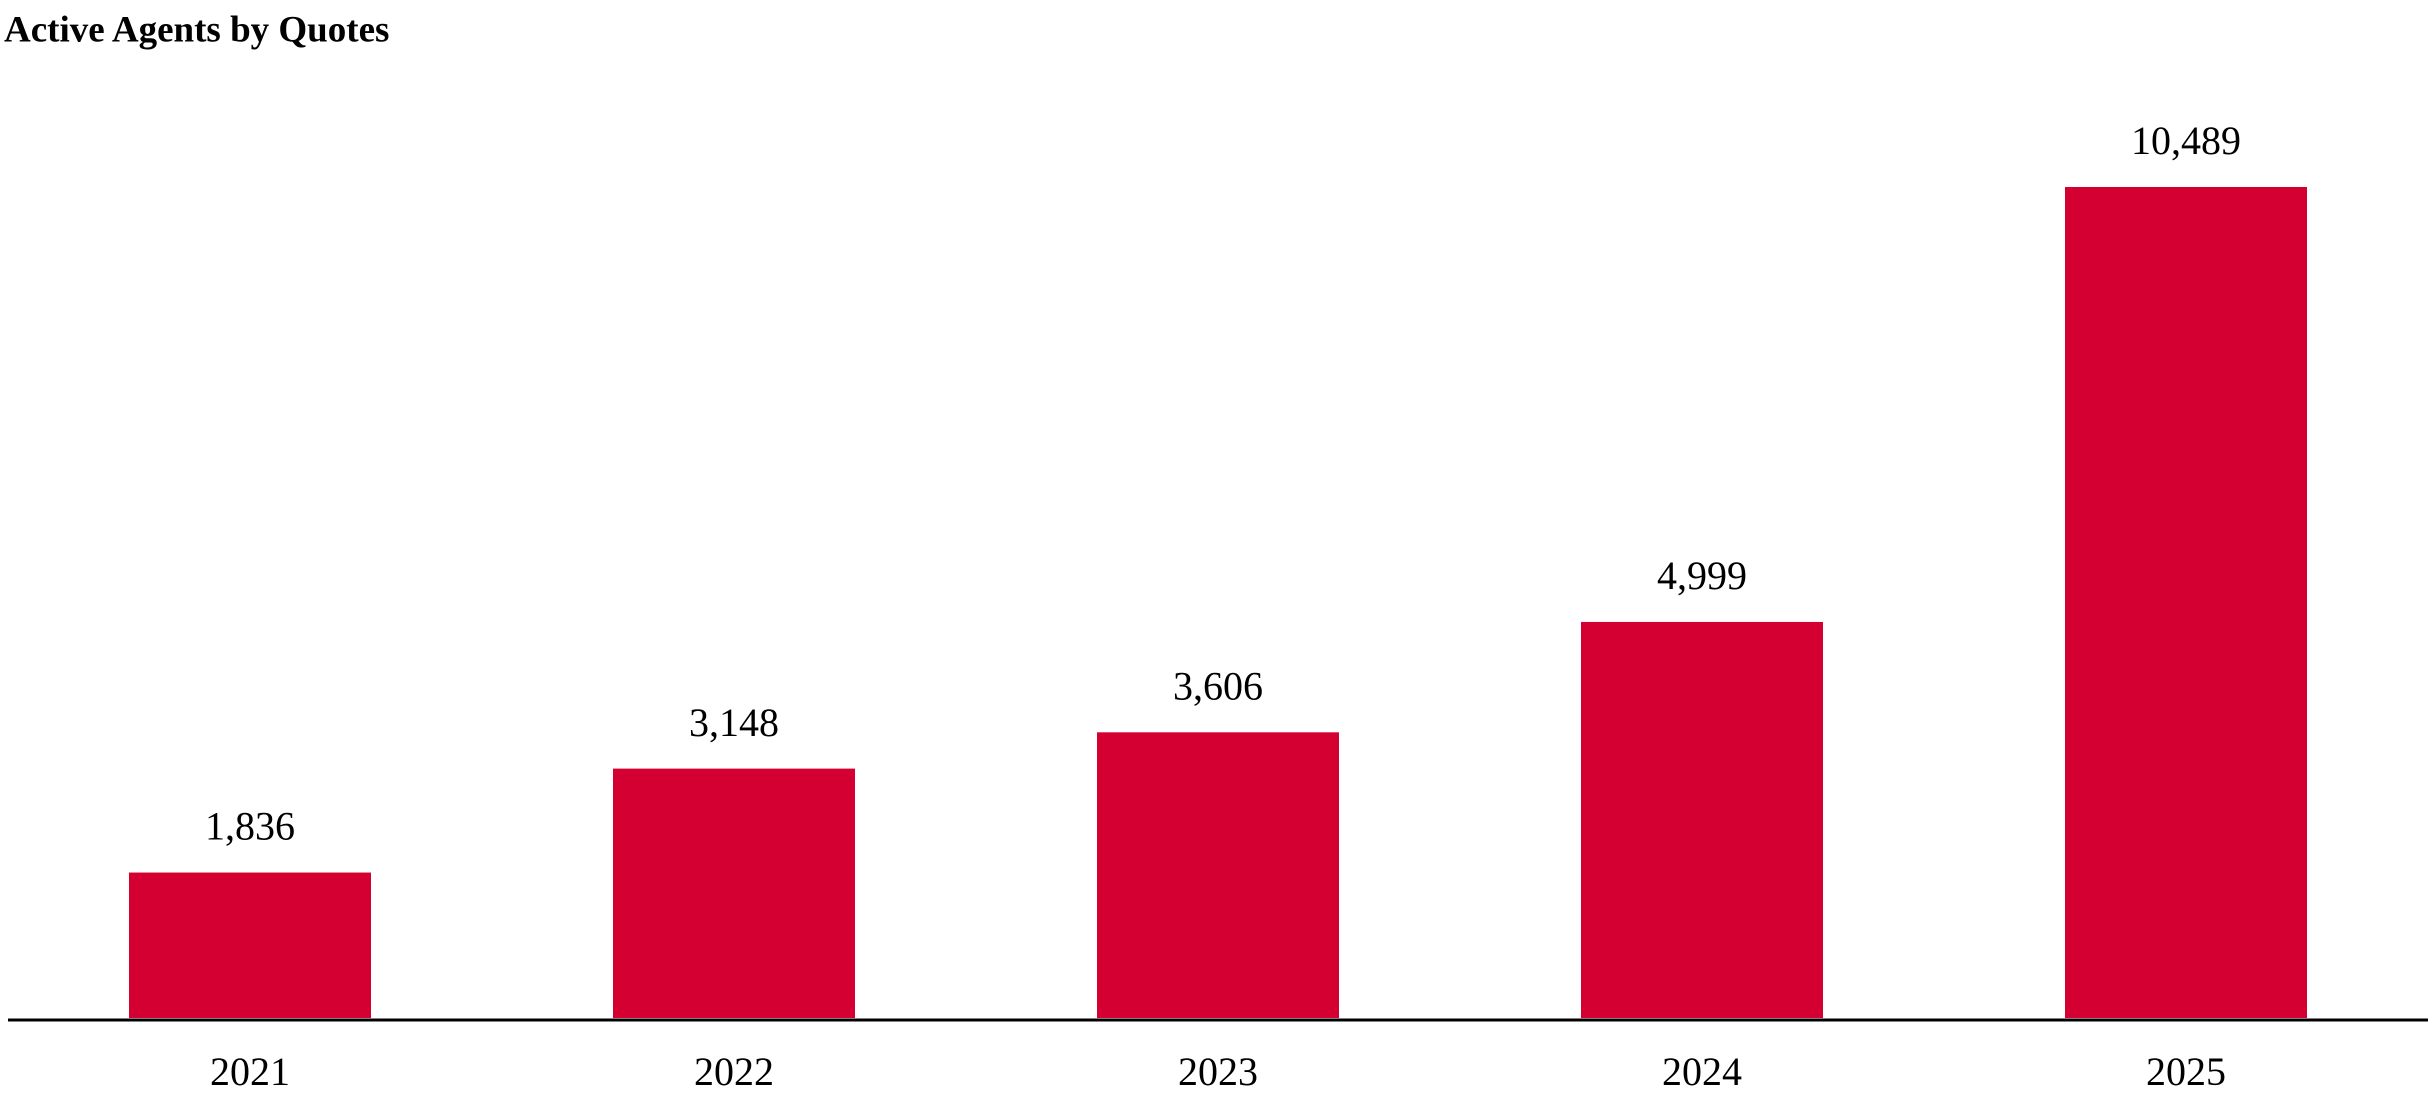 The height and width of the screenshot is (1101, 2433). I want to click on x-tick-label: 2022, so click(734, 1071).